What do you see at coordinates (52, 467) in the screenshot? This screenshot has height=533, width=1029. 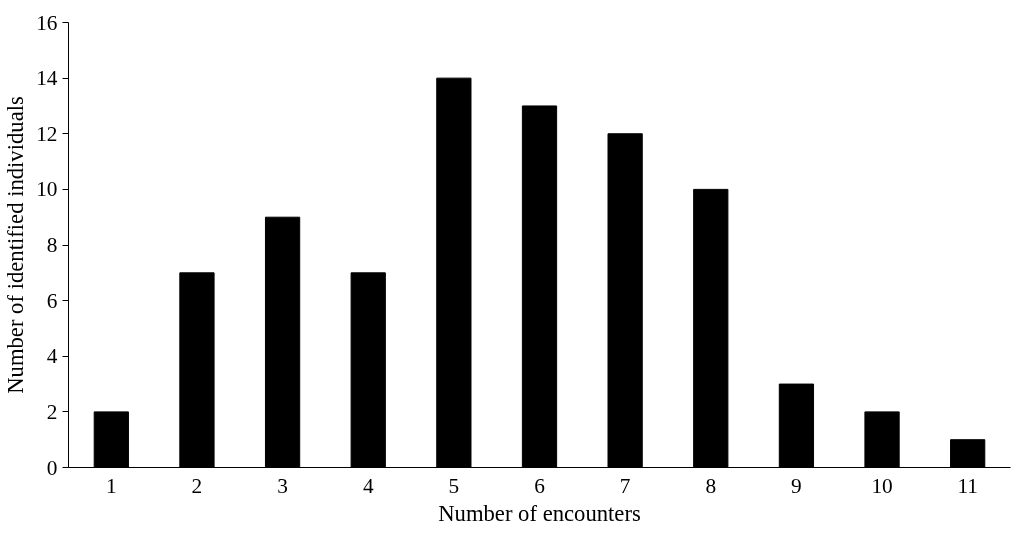 I see `y-tick-label: 0` at bounding box center [52, 467].